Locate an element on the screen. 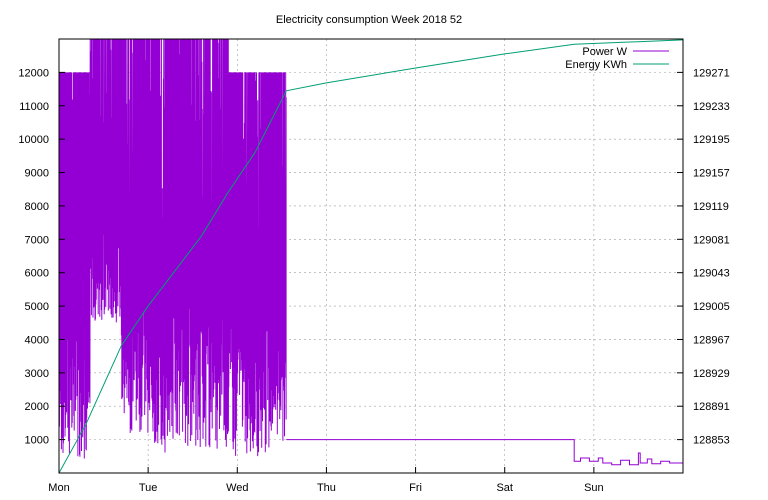 The image size is (768, 500). x-tick-label: Sun is located at coordinates (594, 488).